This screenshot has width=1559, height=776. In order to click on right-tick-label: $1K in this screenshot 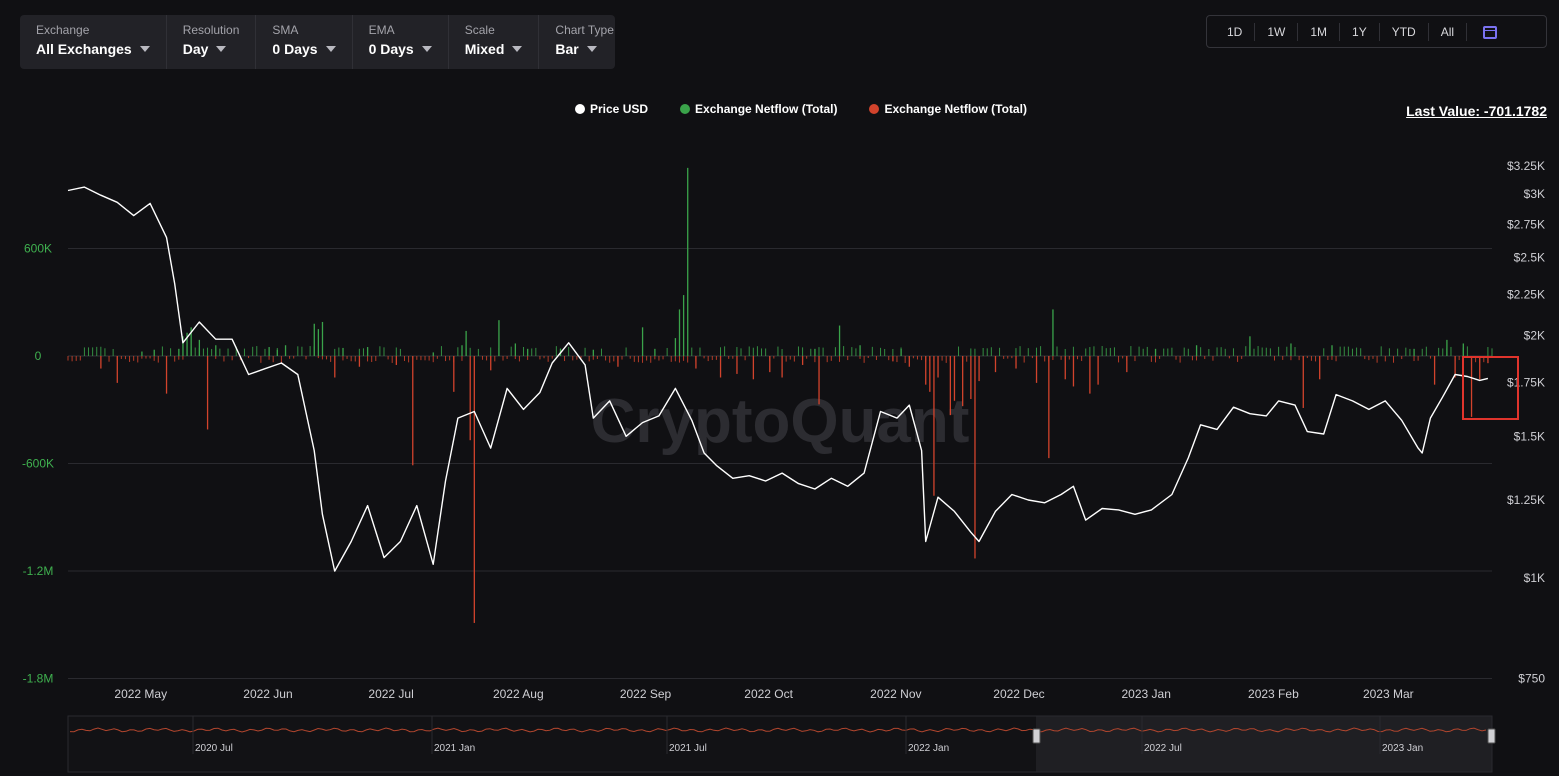, I will do `click(1534, 578)`.